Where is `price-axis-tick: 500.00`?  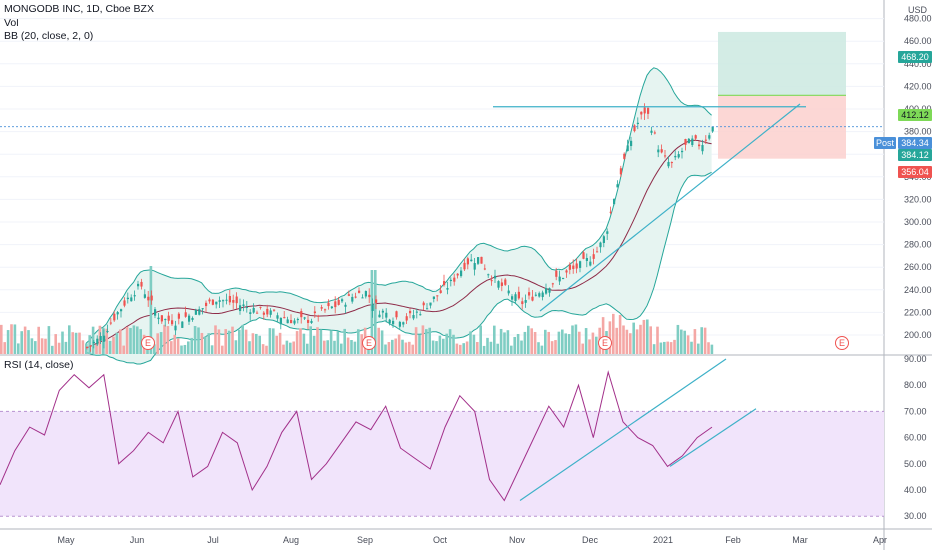
price-axis-tick: 500.00 is located at coordinates (918, 0).